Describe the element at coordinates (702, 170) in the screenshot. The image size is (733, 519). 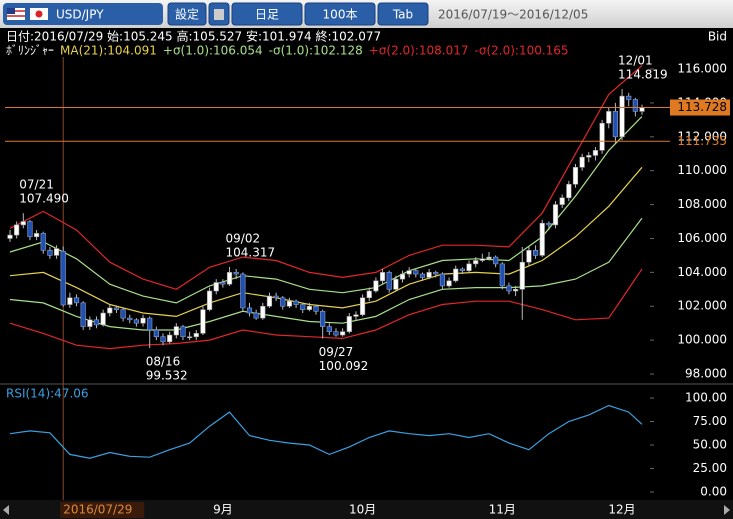
I see `y-tick-label: 110.000` at that location.